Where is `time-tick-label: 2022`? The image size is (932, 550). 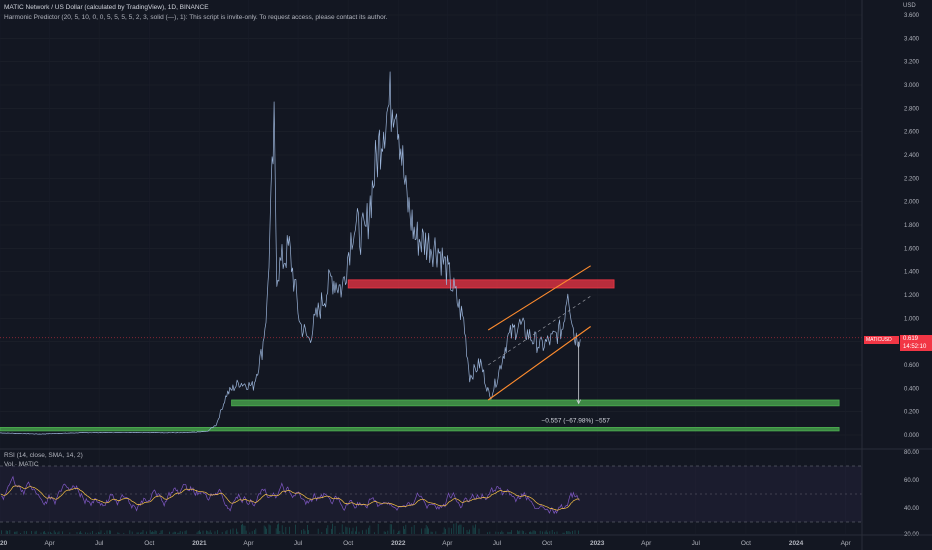 time-tick-label: 2022 is located at coordinates (398, 543).